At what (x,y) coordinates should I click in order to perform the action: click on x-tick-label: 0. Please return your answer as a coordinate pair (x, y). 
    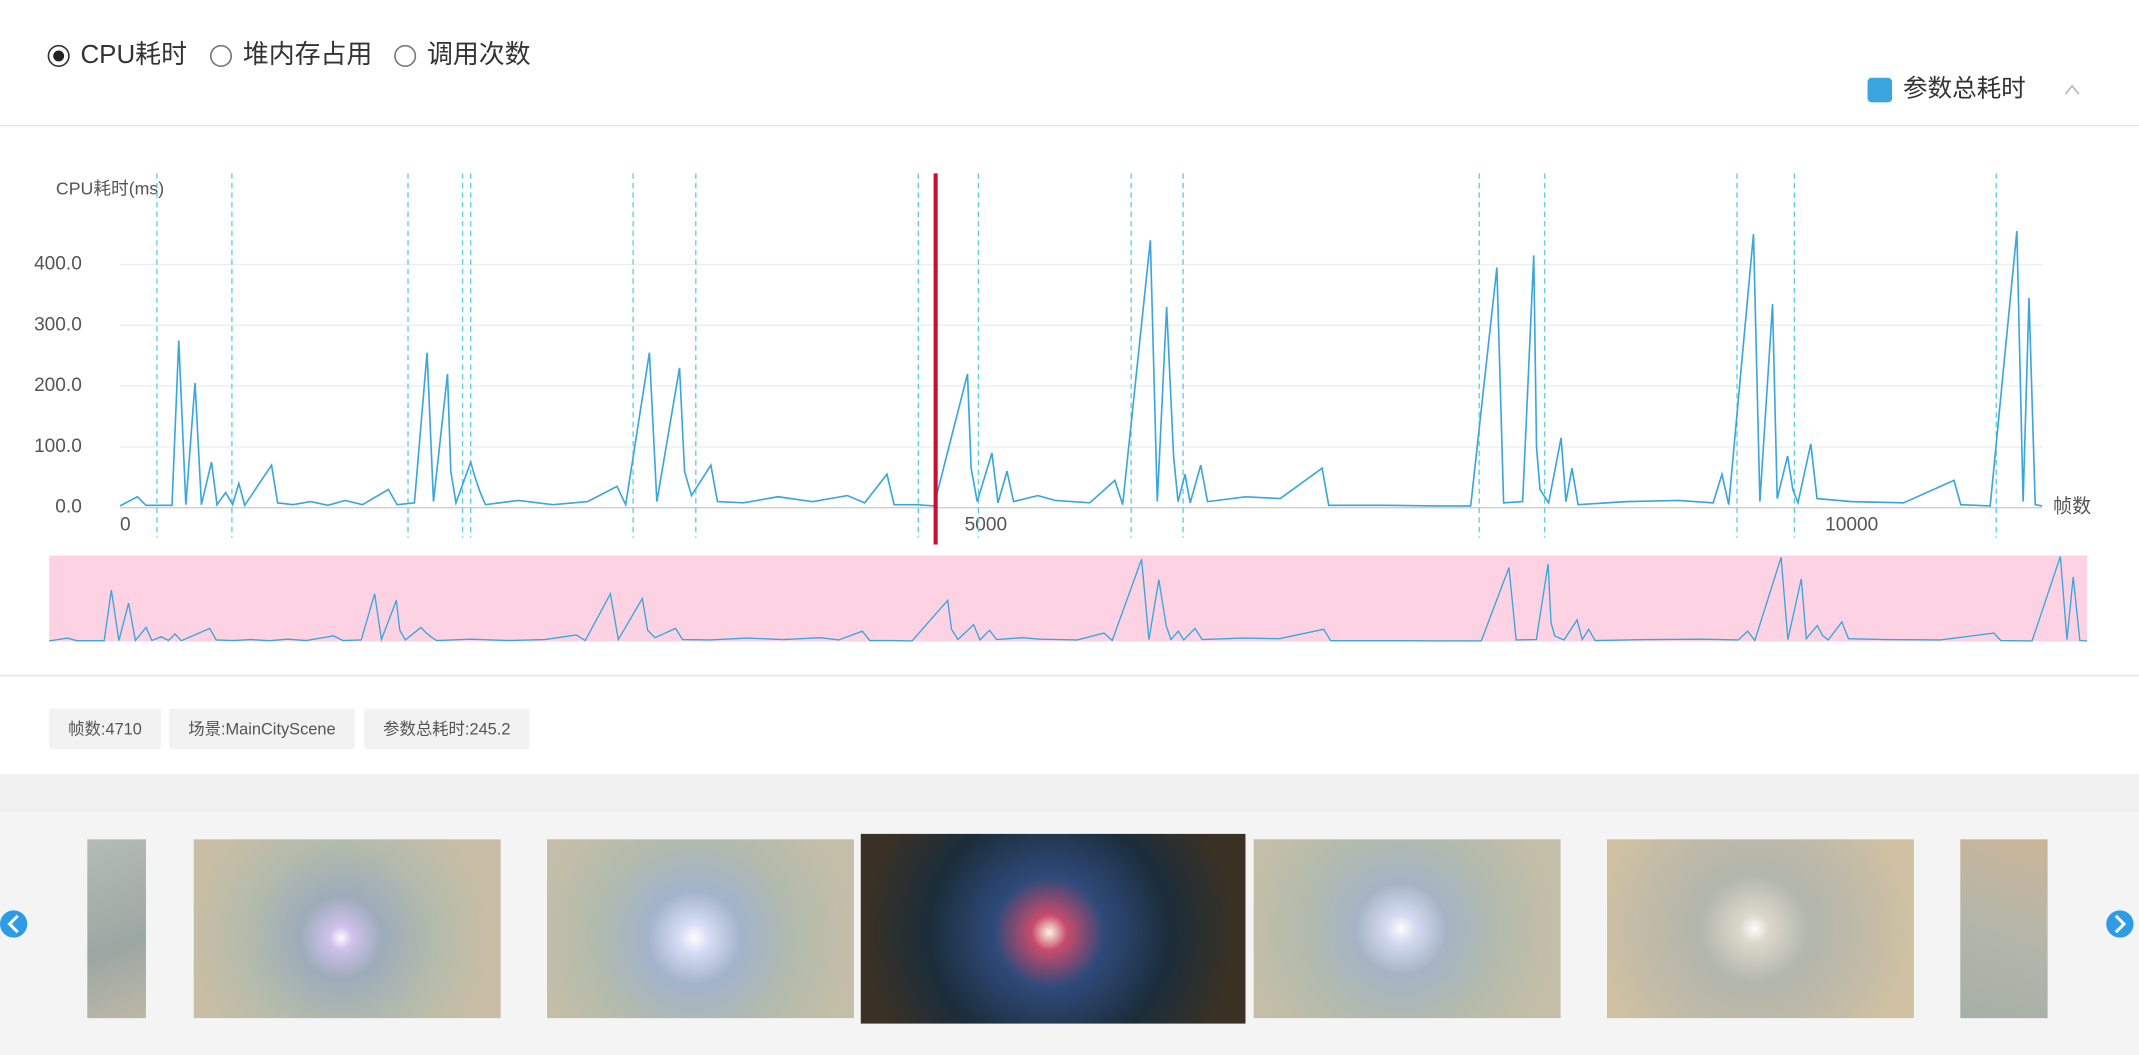
    Looking at the image, I should click on (125, 524).